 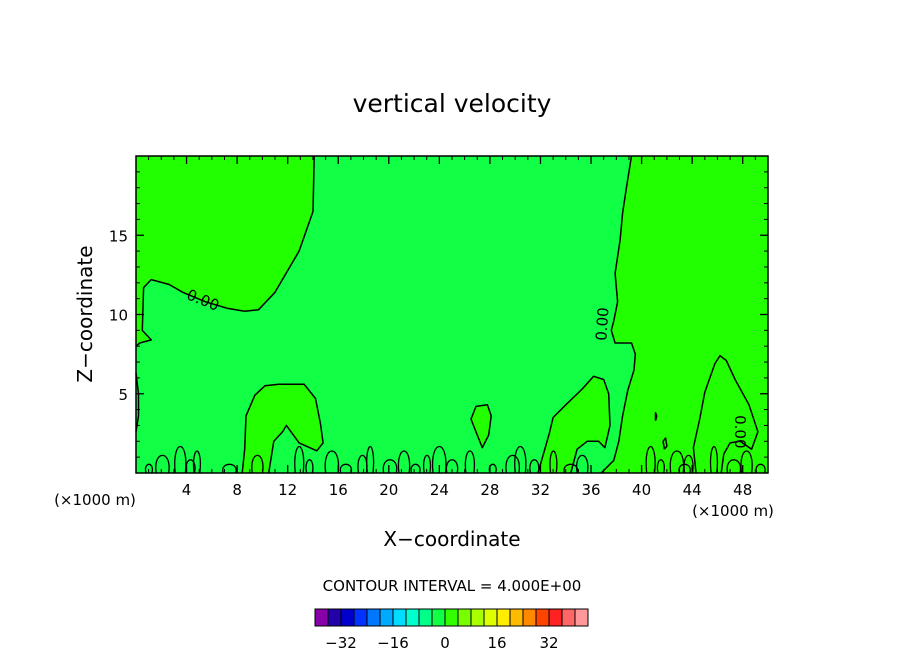 I want to click on chart-title: vertical velocity, so click(x=452, y=103).